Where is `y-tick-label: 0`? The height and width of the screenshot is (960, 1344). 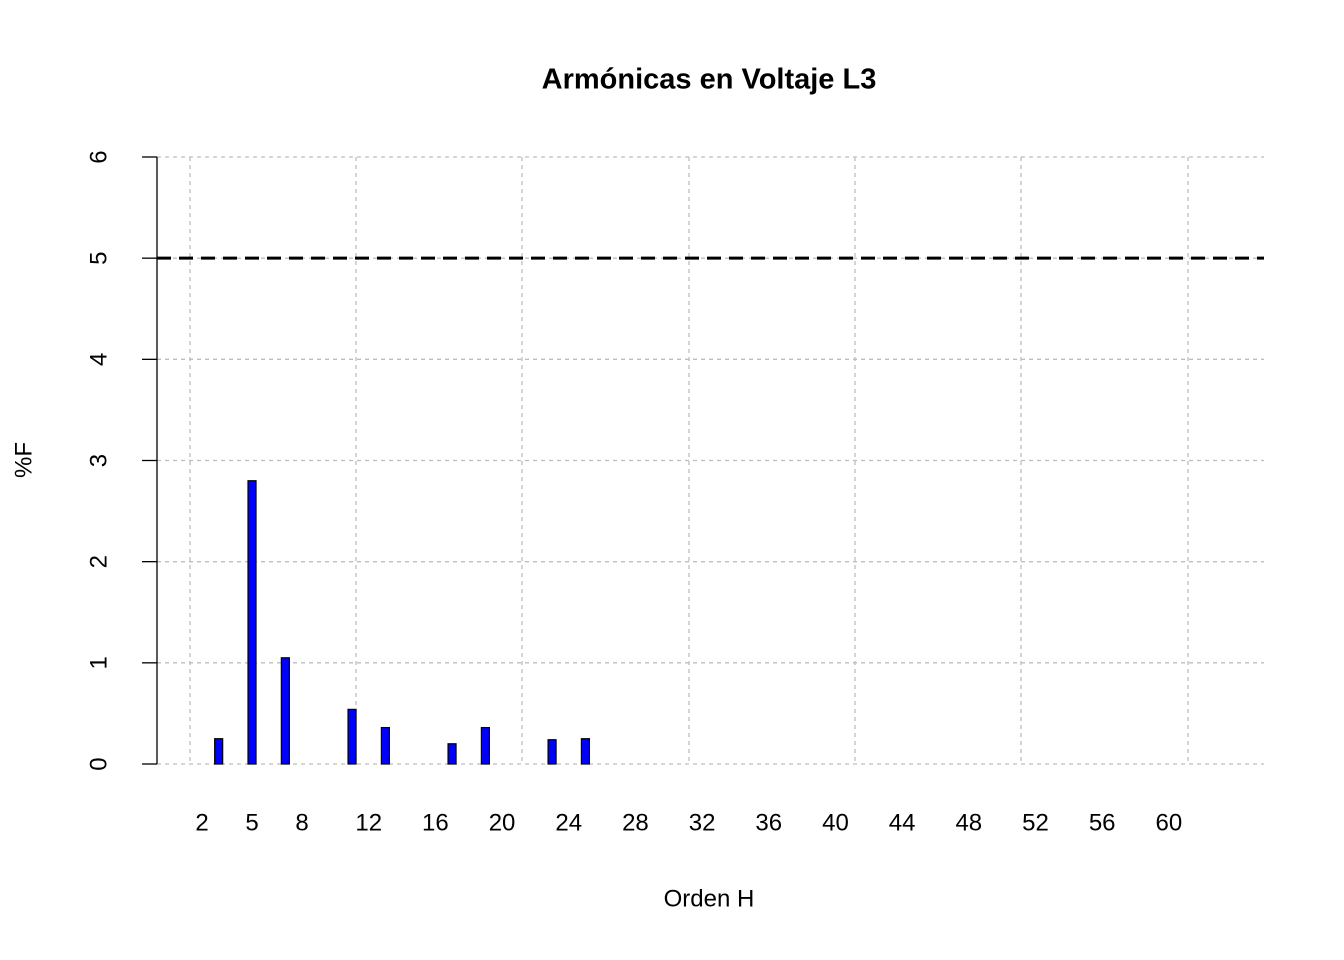
y-tick-label: 0 is located at coordinates (98, 763).